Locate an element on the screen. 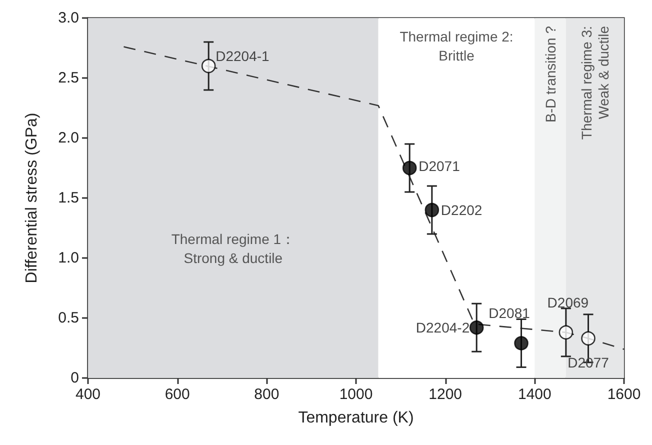 The height and width of the screenshot is (445, 652). annotation: D2069 is located at coordinates (568, 302).